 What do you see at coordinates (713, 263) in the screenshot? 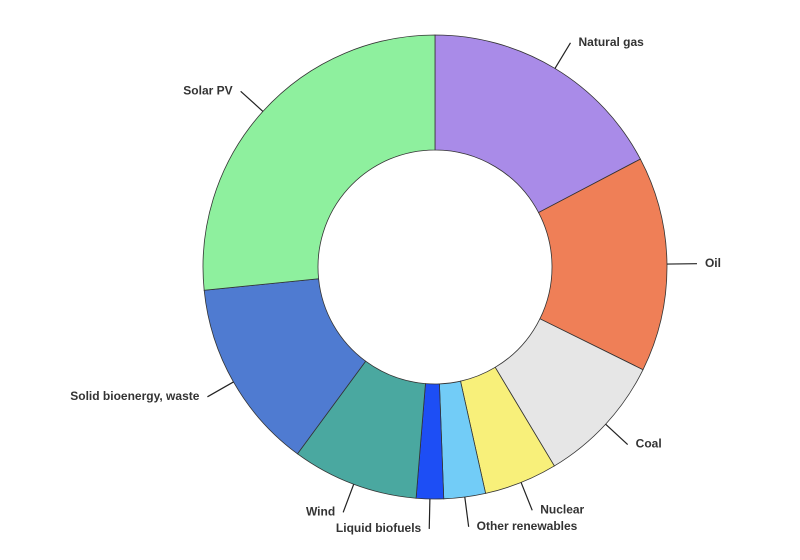
I see `slice-label: Oil` at bounding box center [713, 263].